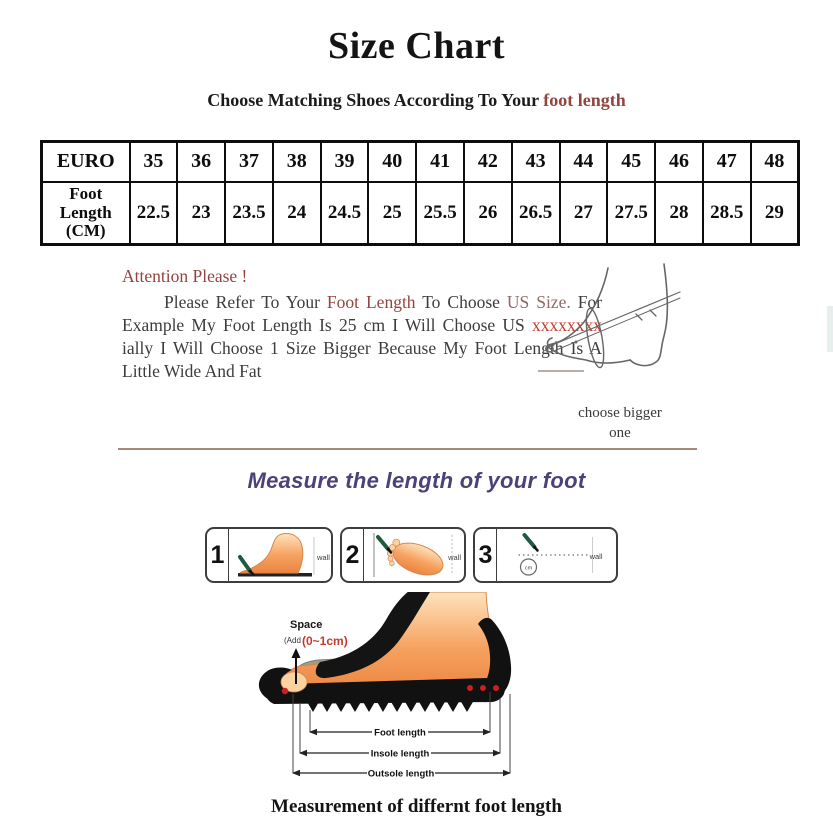 Image resolution: width=833 pixels, height=833 pixels. What do you see at coordinates (201, 213) in the screenshot?
I see `foot-length-cell: 23` at bounding box center [201, 213].